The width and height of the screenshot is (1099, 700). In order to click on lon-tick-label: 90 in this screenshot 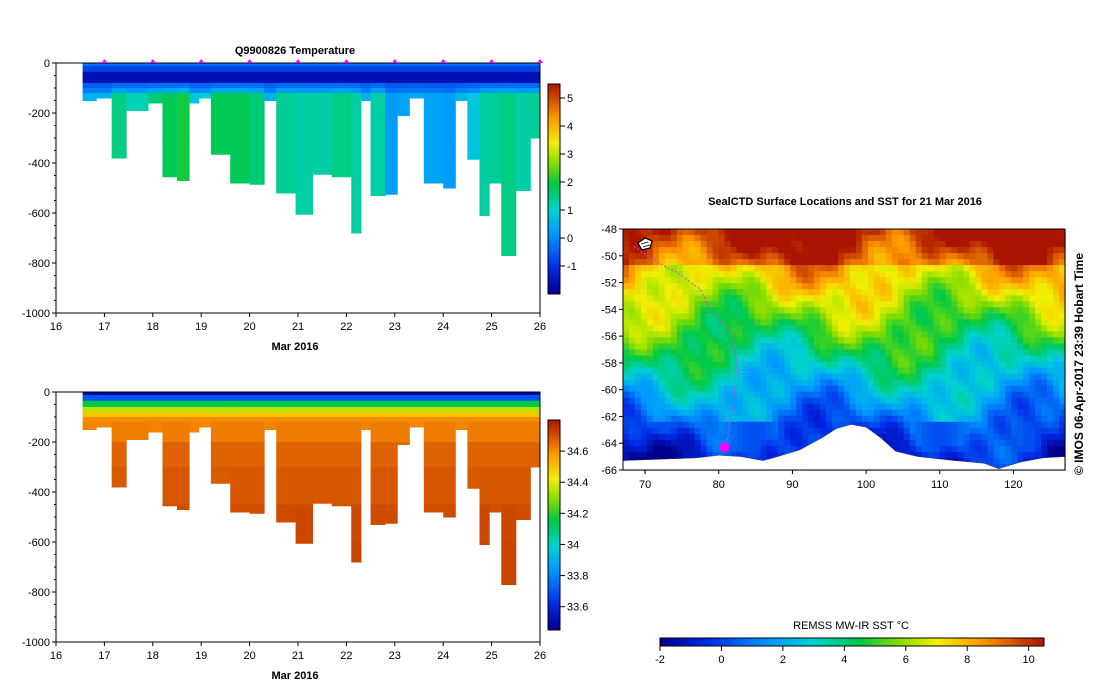, I will do `click(792, 485)`.